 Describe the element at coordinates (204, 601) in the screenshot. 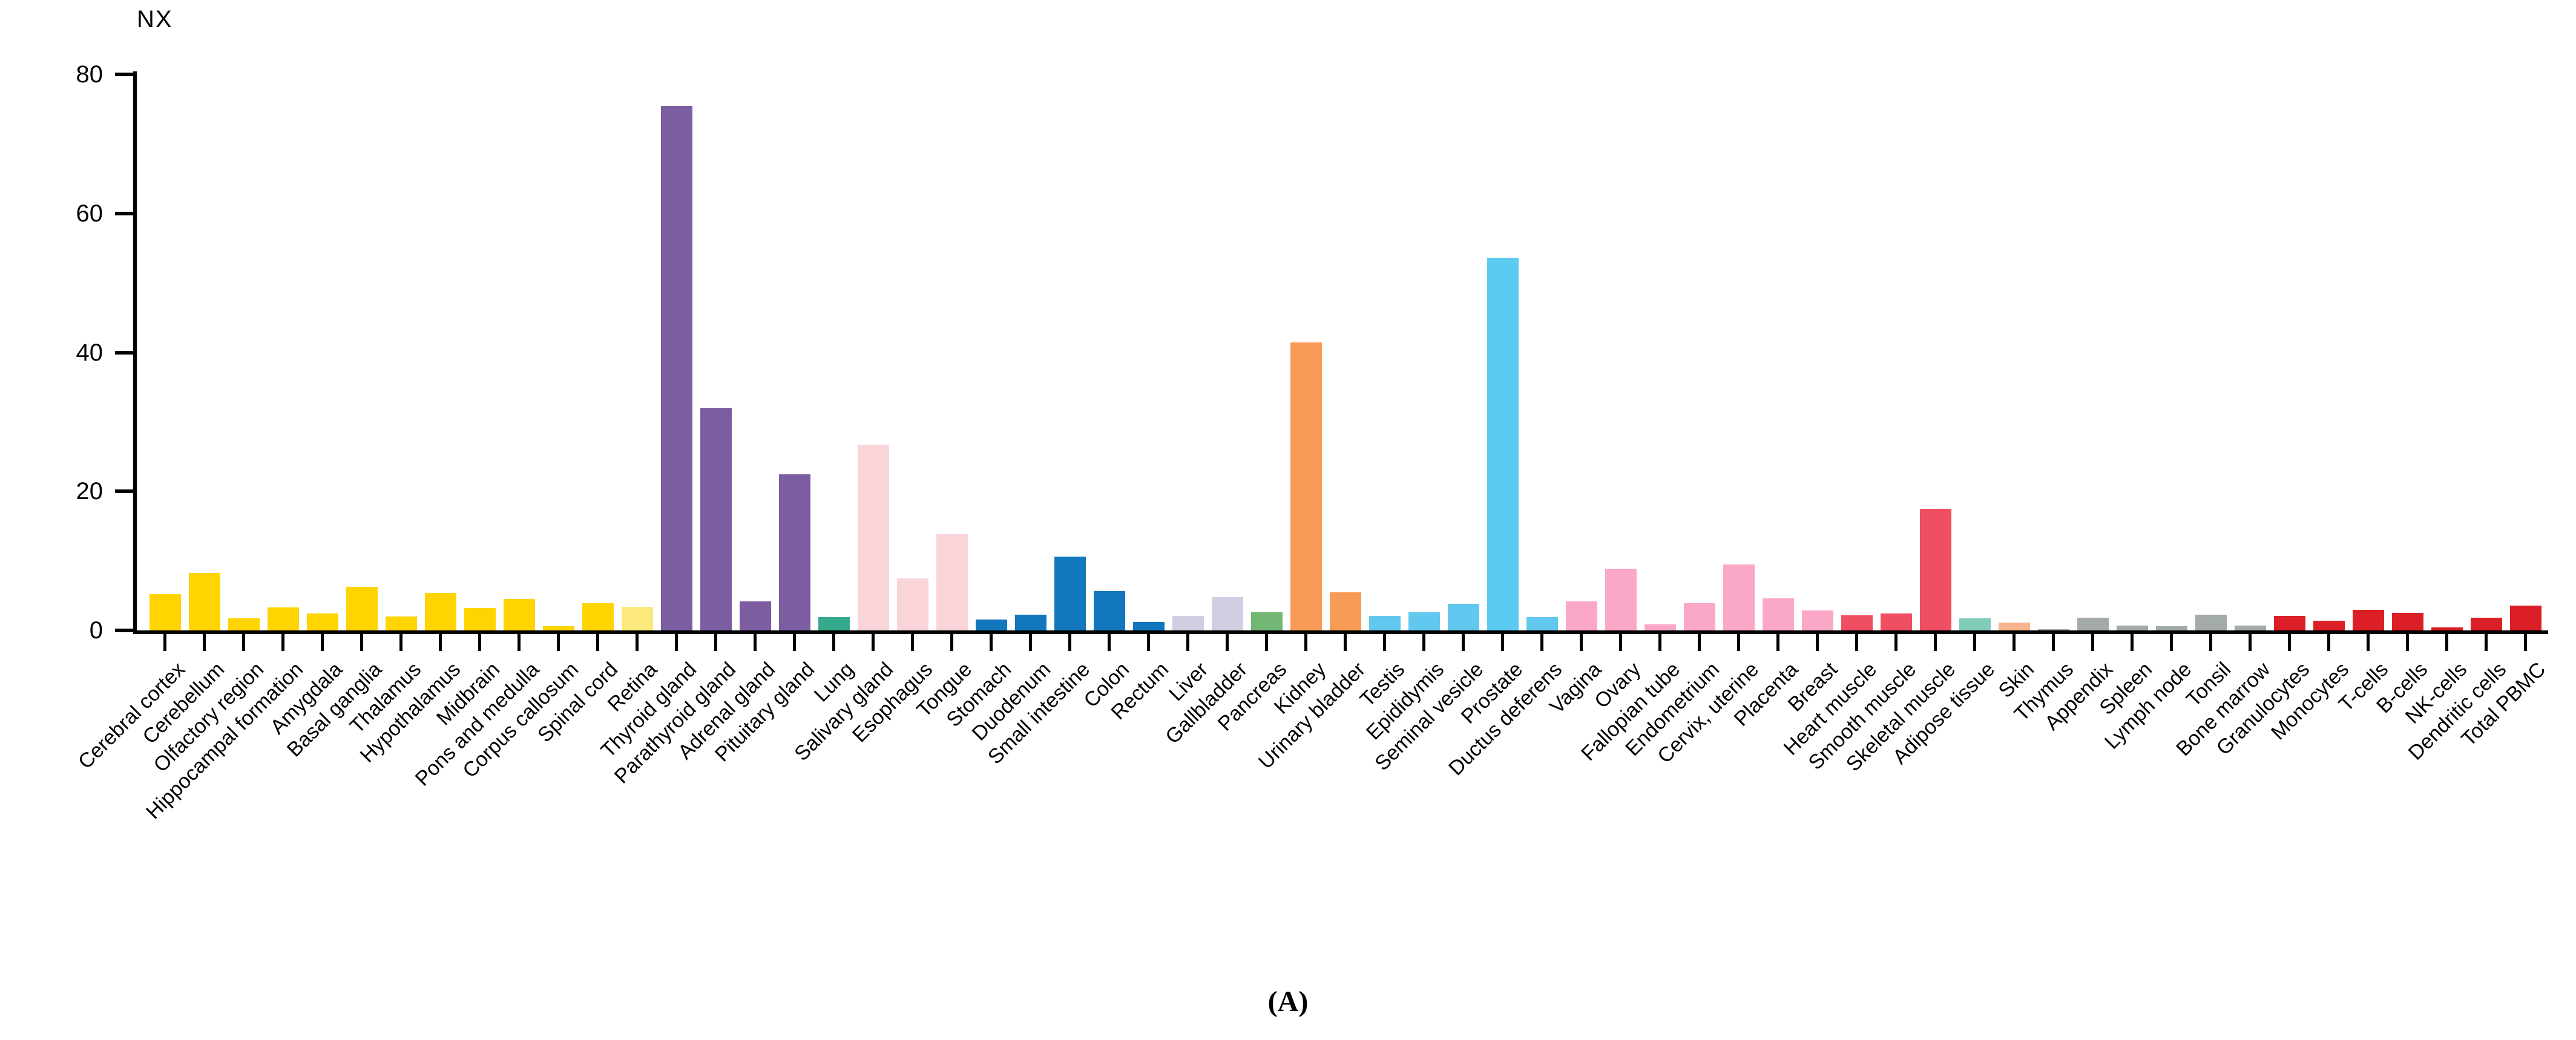

I see `bar-cerebellum` at that location.